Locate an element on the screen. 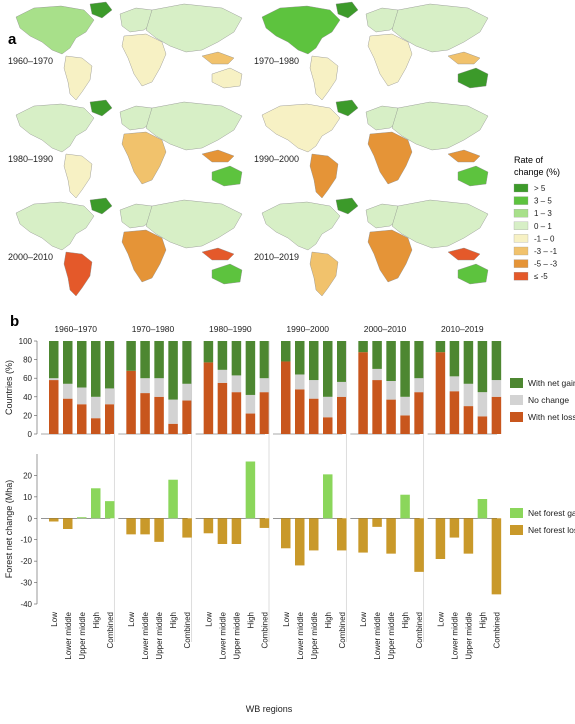 This screenshot has height=724, width=575. y-axis-title: Countries (%) is located at coordinates (9, 387).